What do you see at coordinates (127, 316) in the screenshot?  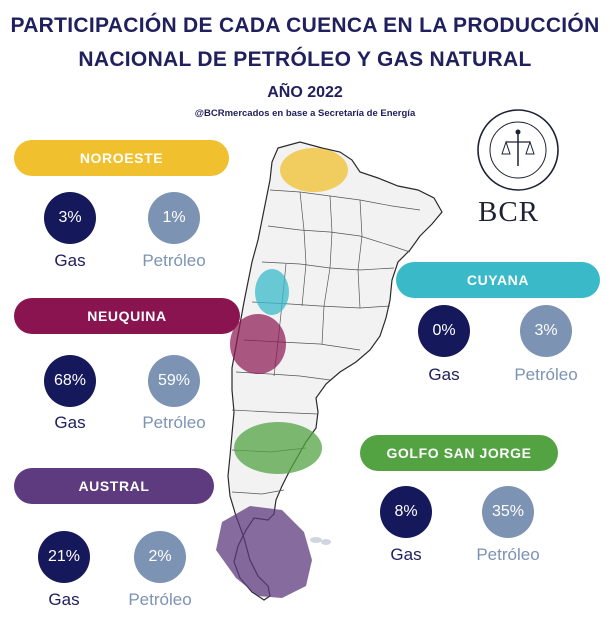 I see `neuquina-pill: NEUQUINA` at bounding box center [127, 316].